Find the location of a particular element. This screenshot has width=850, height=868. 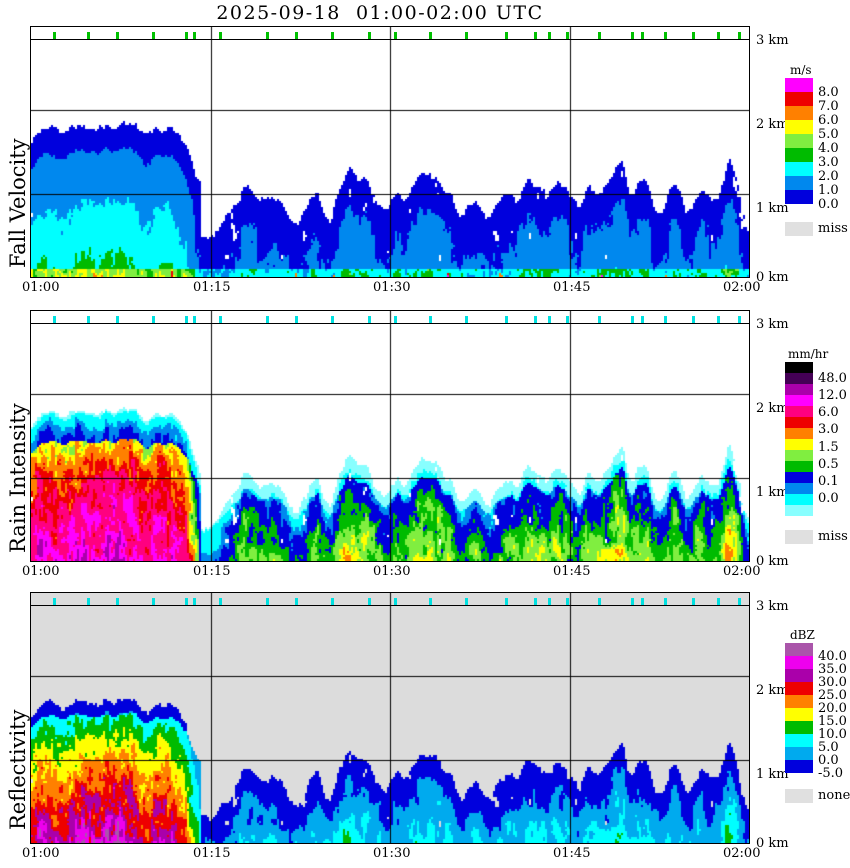

xtick-rain-intensity-0200: 02:00 is located at coordinates (742, 571).